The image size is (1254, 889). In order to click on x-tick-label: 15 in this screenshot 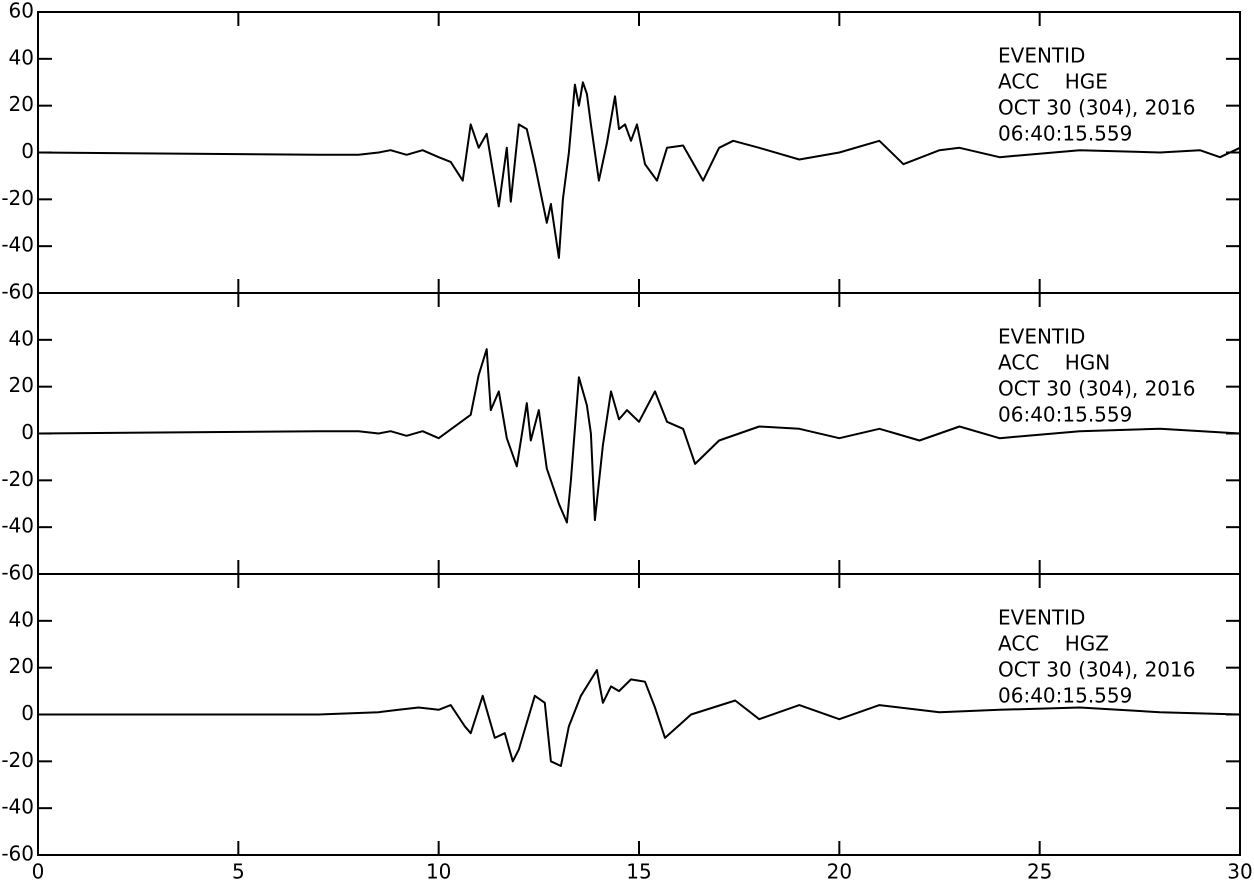, I will do `click(638, 872)`.